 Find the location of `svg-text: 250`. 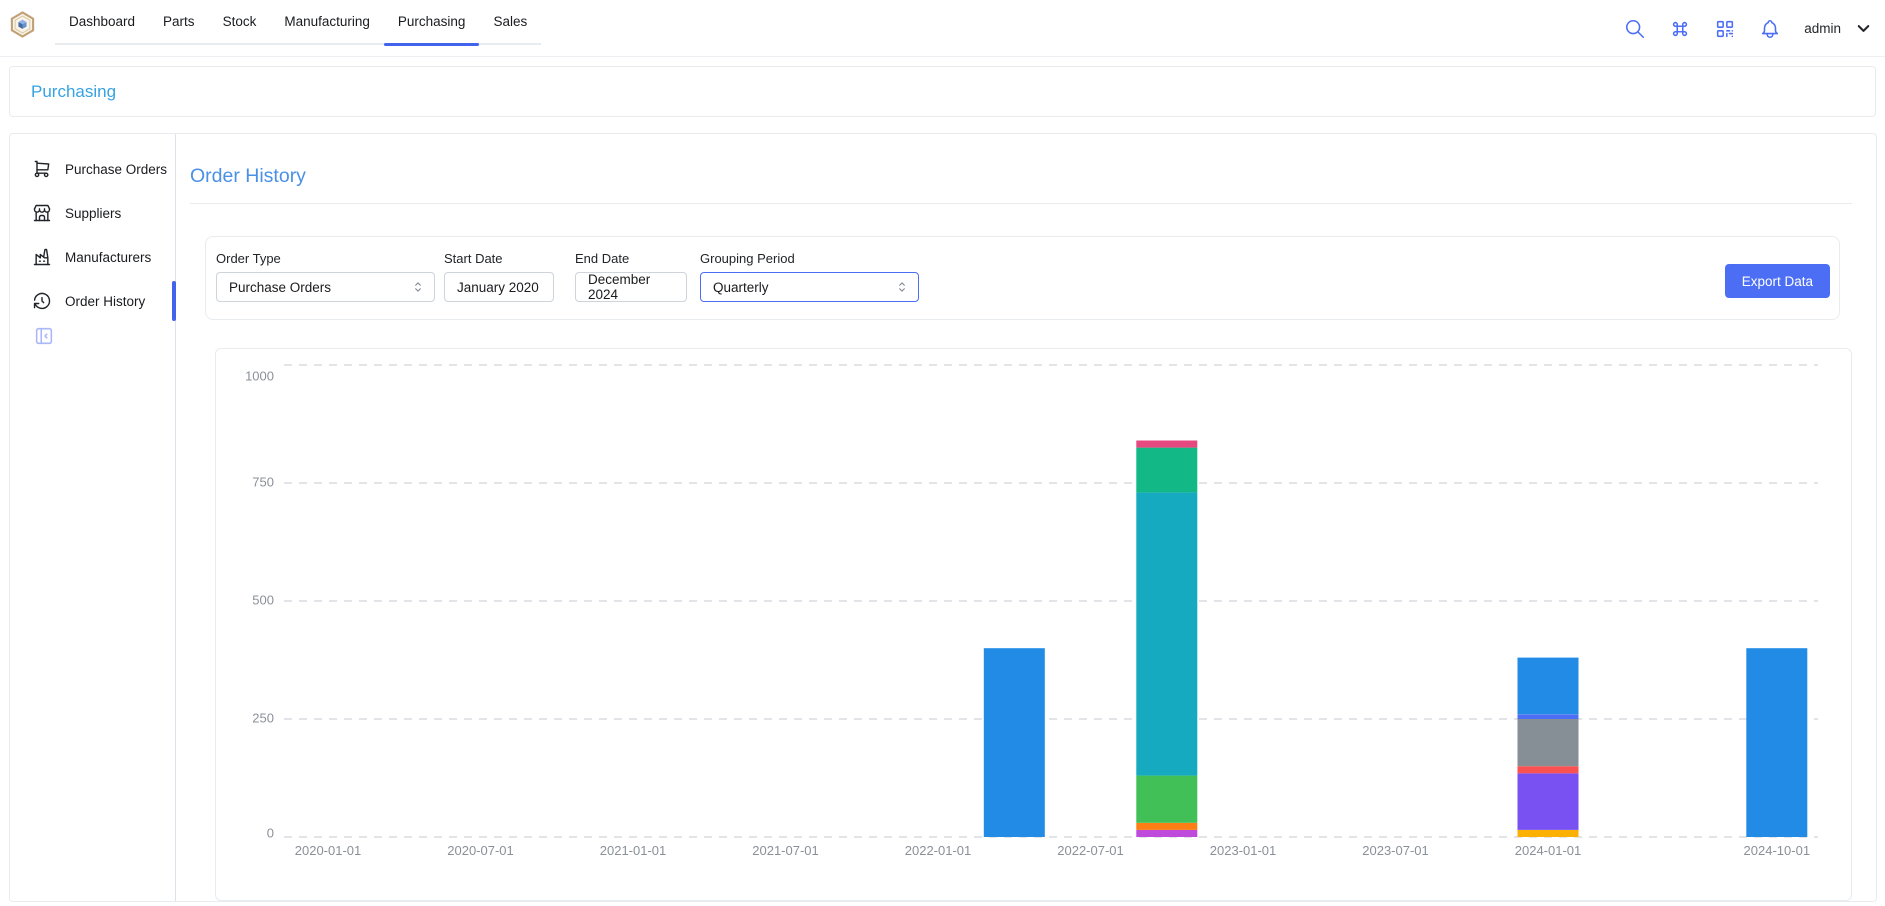

svg-text: 250 is located at coordinates (263, 717).